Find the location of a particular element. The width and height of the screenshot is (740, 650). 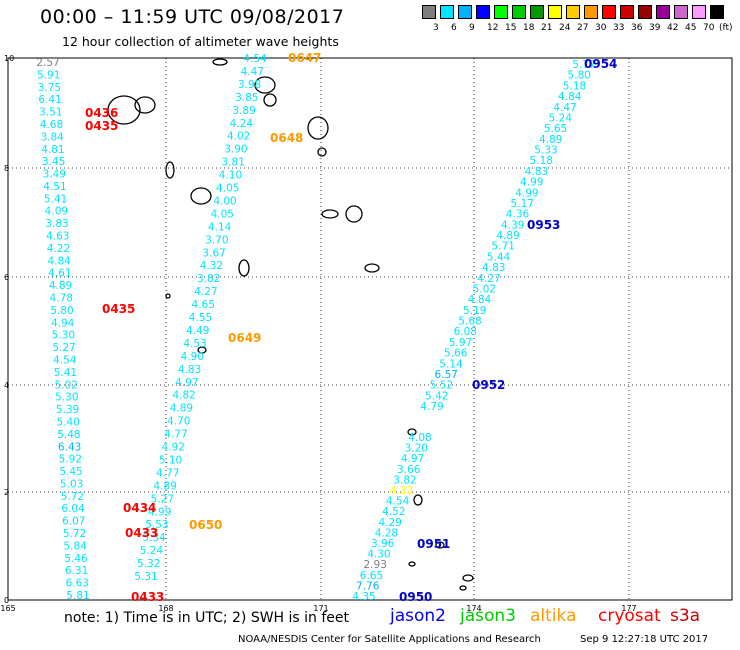

wave-height-value: 5.24 is located at coordinates (561, 118).